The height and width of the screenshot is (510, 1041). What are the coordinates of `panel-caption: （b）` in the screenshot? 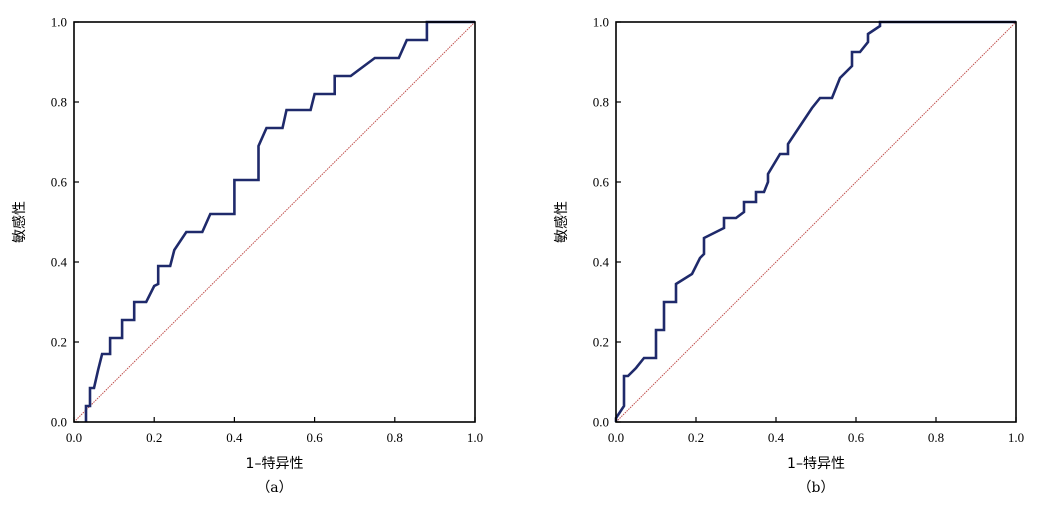 It's located at (816, 488).